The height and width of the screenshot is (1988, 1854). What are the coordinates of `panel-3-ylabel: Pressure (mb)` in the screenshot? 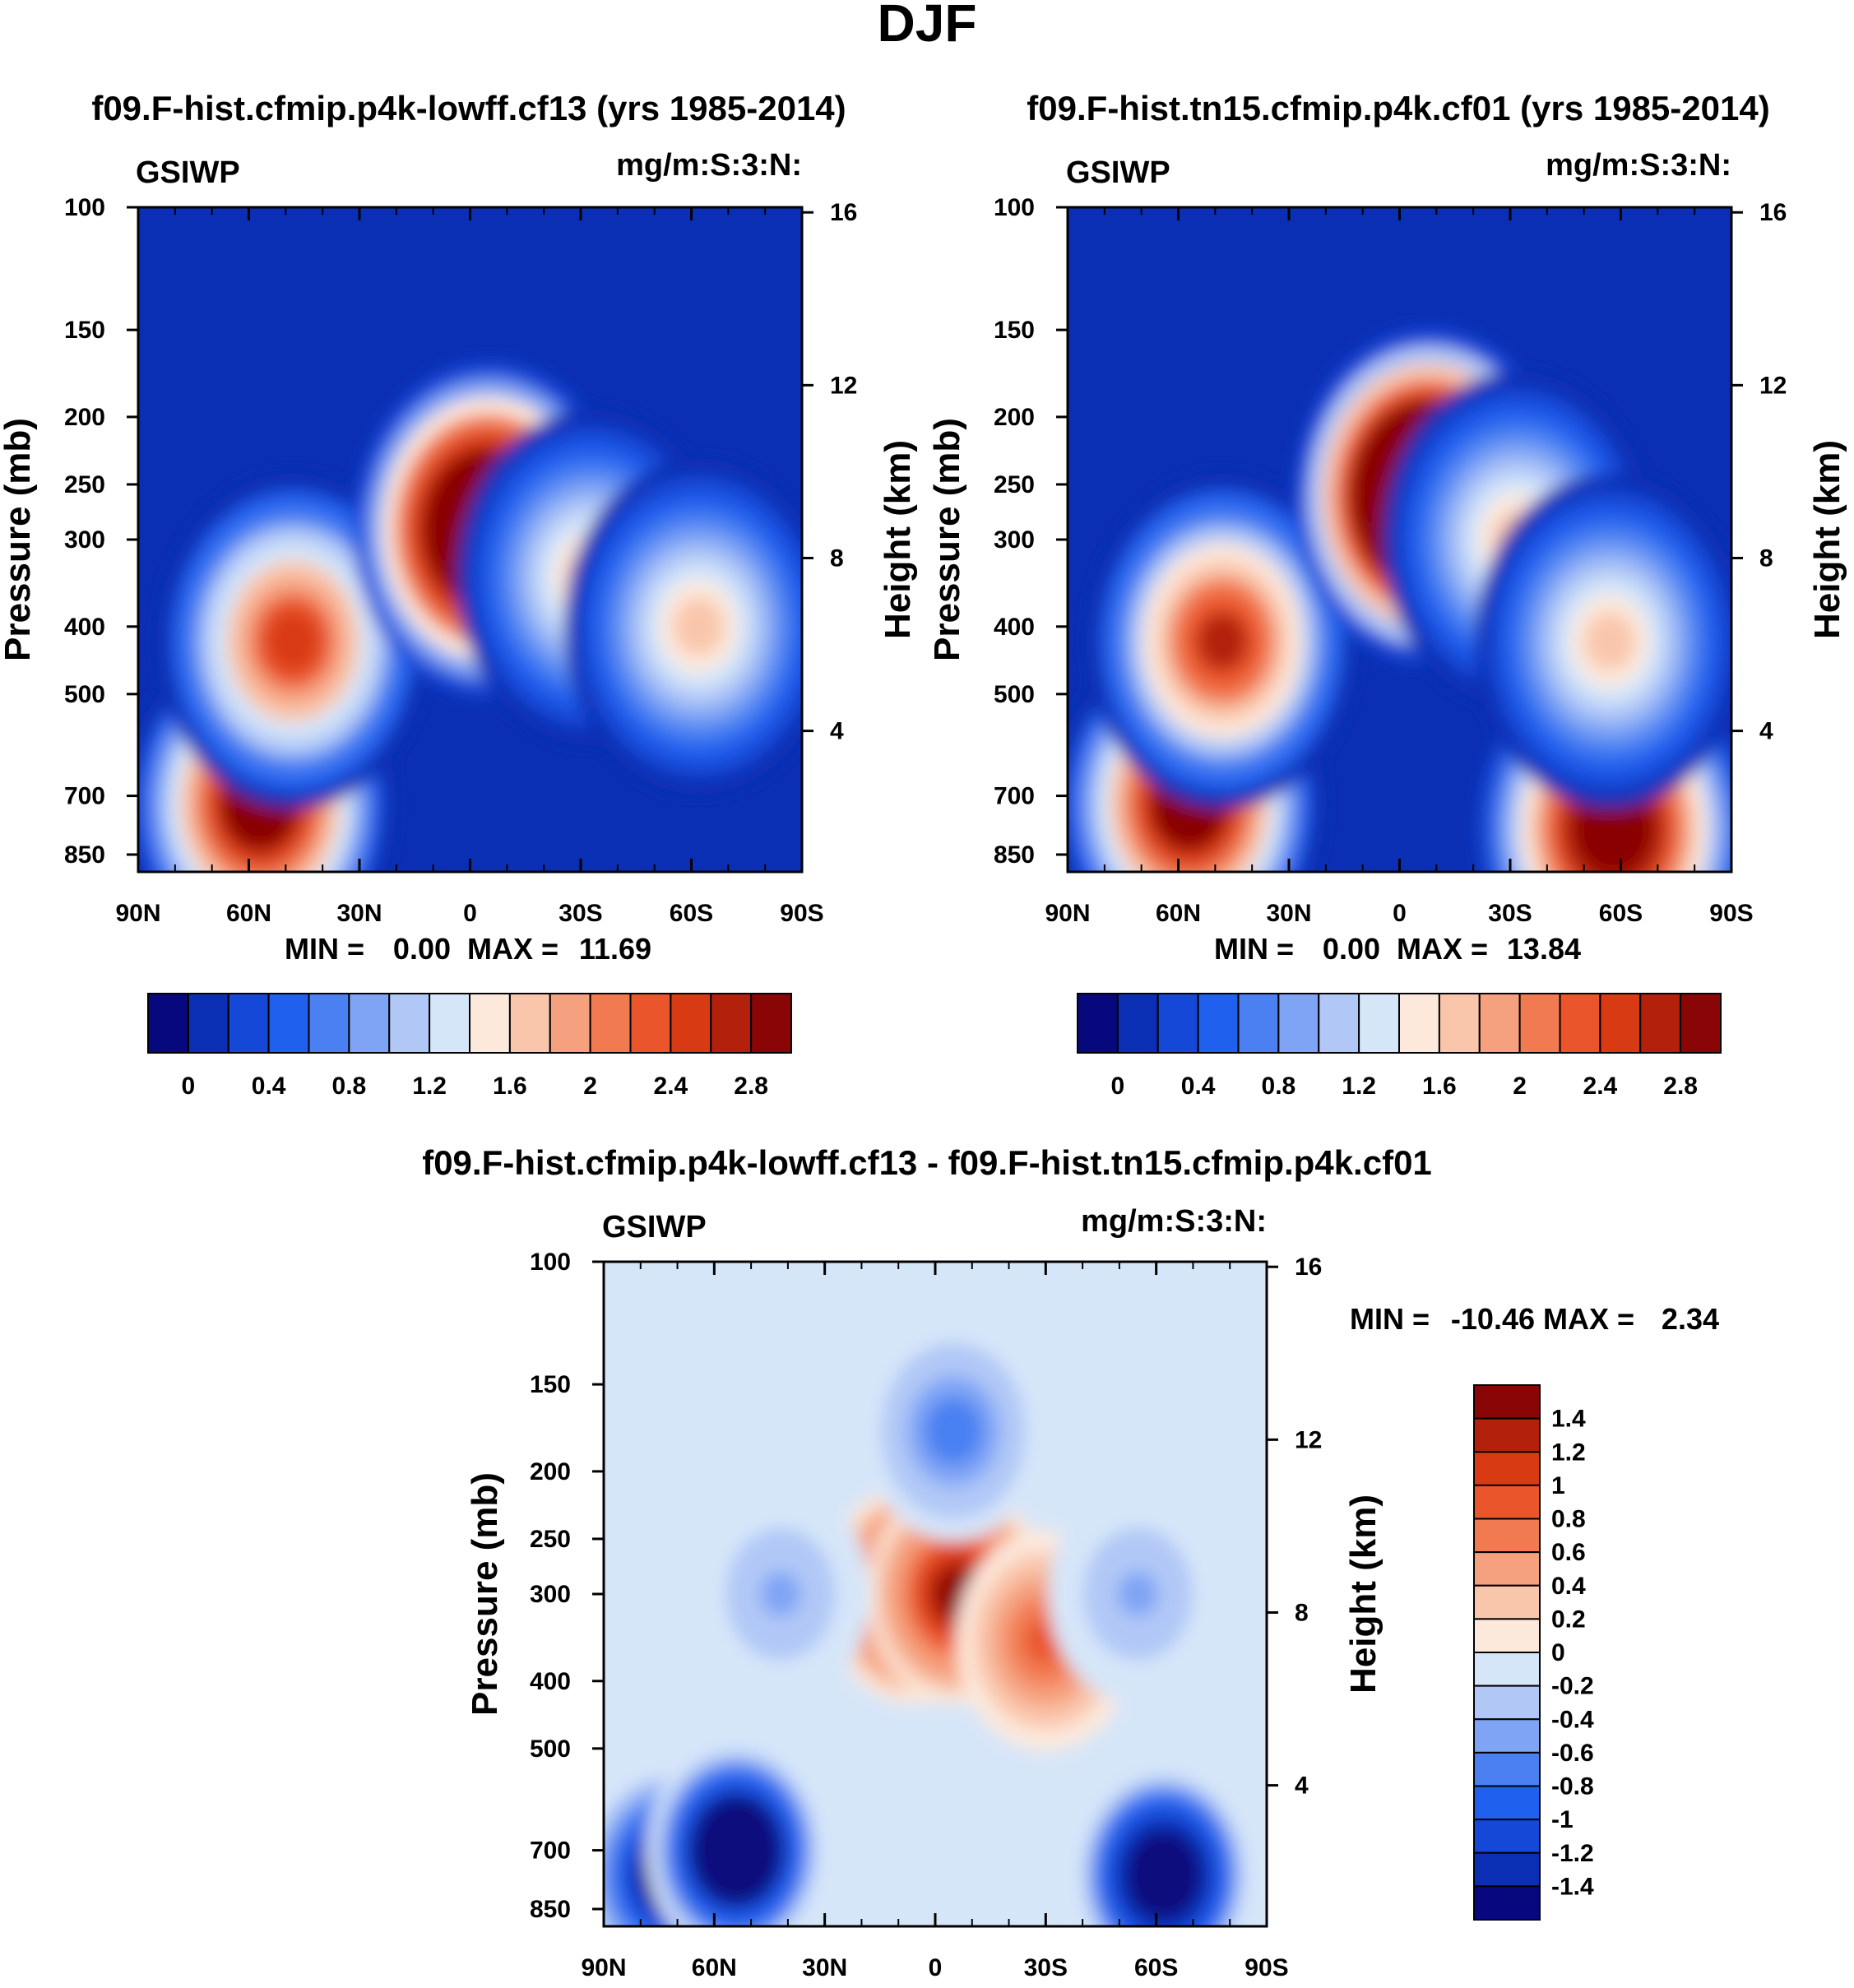 It's located at (485, 1594).